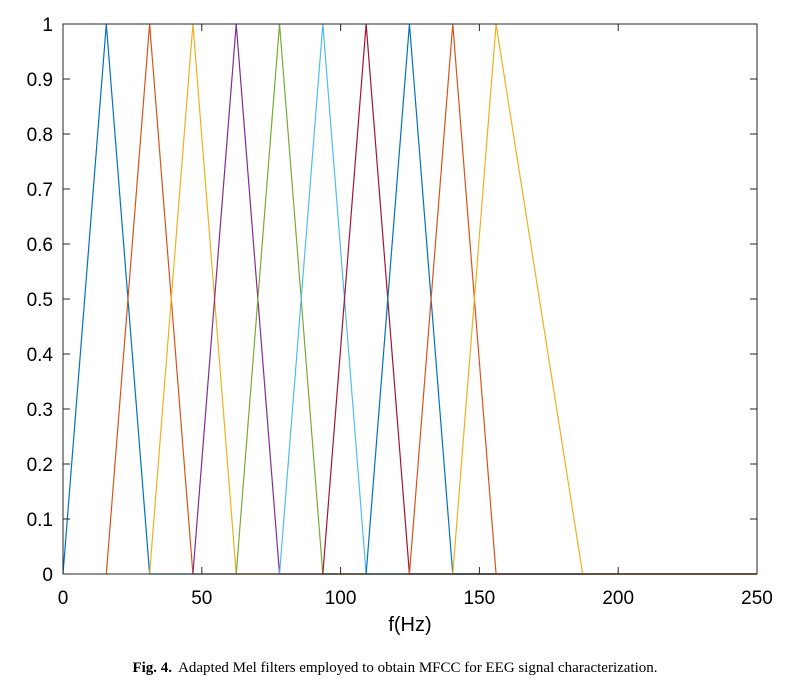  Describe the element at coordinates (40, 135) in the screenshot. I see `y-tick-label: 0.8` at that location.